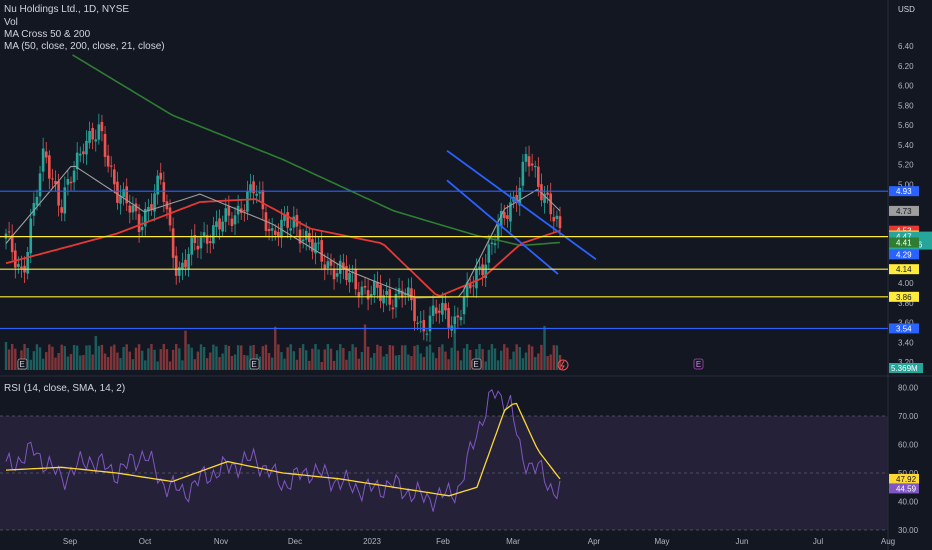 The width and height of the screenshot is (932, 550). What do you see at coordinates (904, 211) in the screenshot?
I see `price-tag-text: 4.73` at bounding box center [904, 211].